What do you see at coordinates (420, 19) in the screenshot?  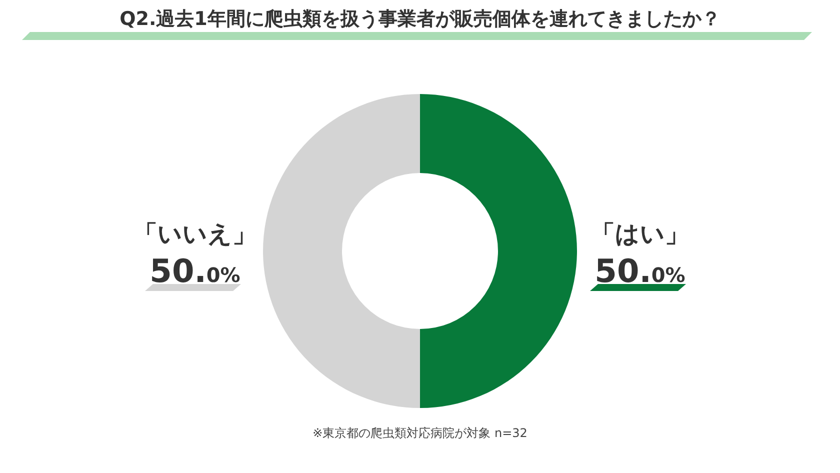 I see `chart-title: Q2.過去1年間に爬虫類を扱う事業者が販売個体を連れてきましたか？` at bounding box center [420, 19].